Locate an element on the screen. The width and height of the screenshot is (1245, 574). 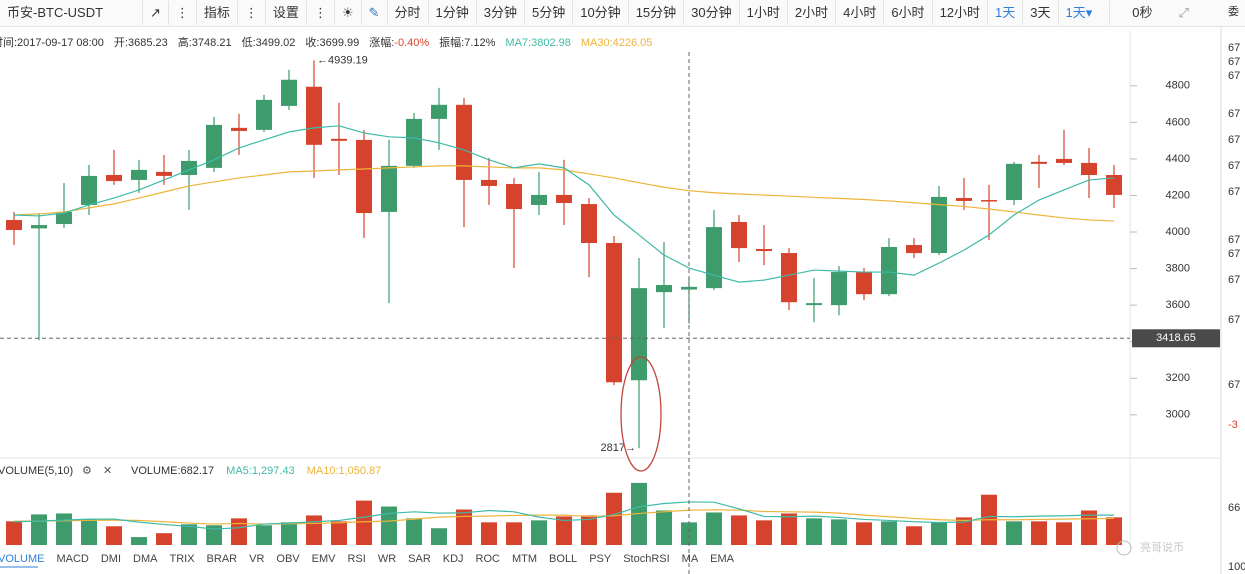
watermark-icon is located at coordinates (1124, 548).